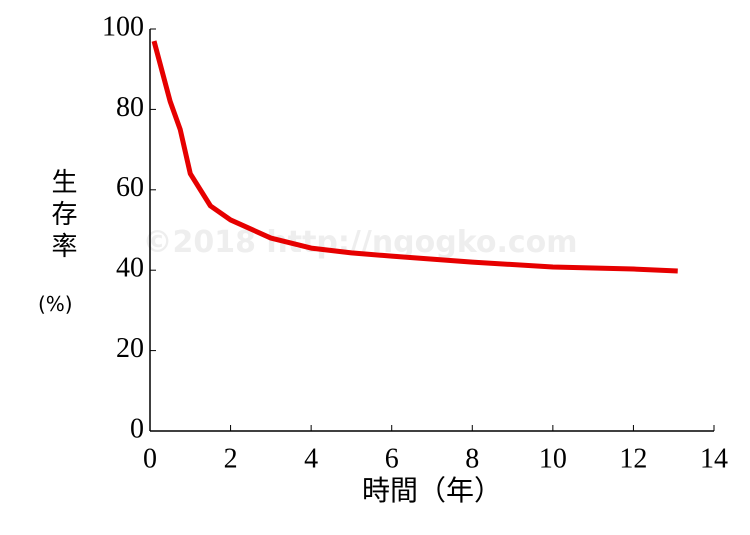 The width and height of the screenshot is (750, 535). What do you see at coordinates (62, 216) in the screenshot?
I see `y-axis-title: 生存率` at bounding box center [62, 216].